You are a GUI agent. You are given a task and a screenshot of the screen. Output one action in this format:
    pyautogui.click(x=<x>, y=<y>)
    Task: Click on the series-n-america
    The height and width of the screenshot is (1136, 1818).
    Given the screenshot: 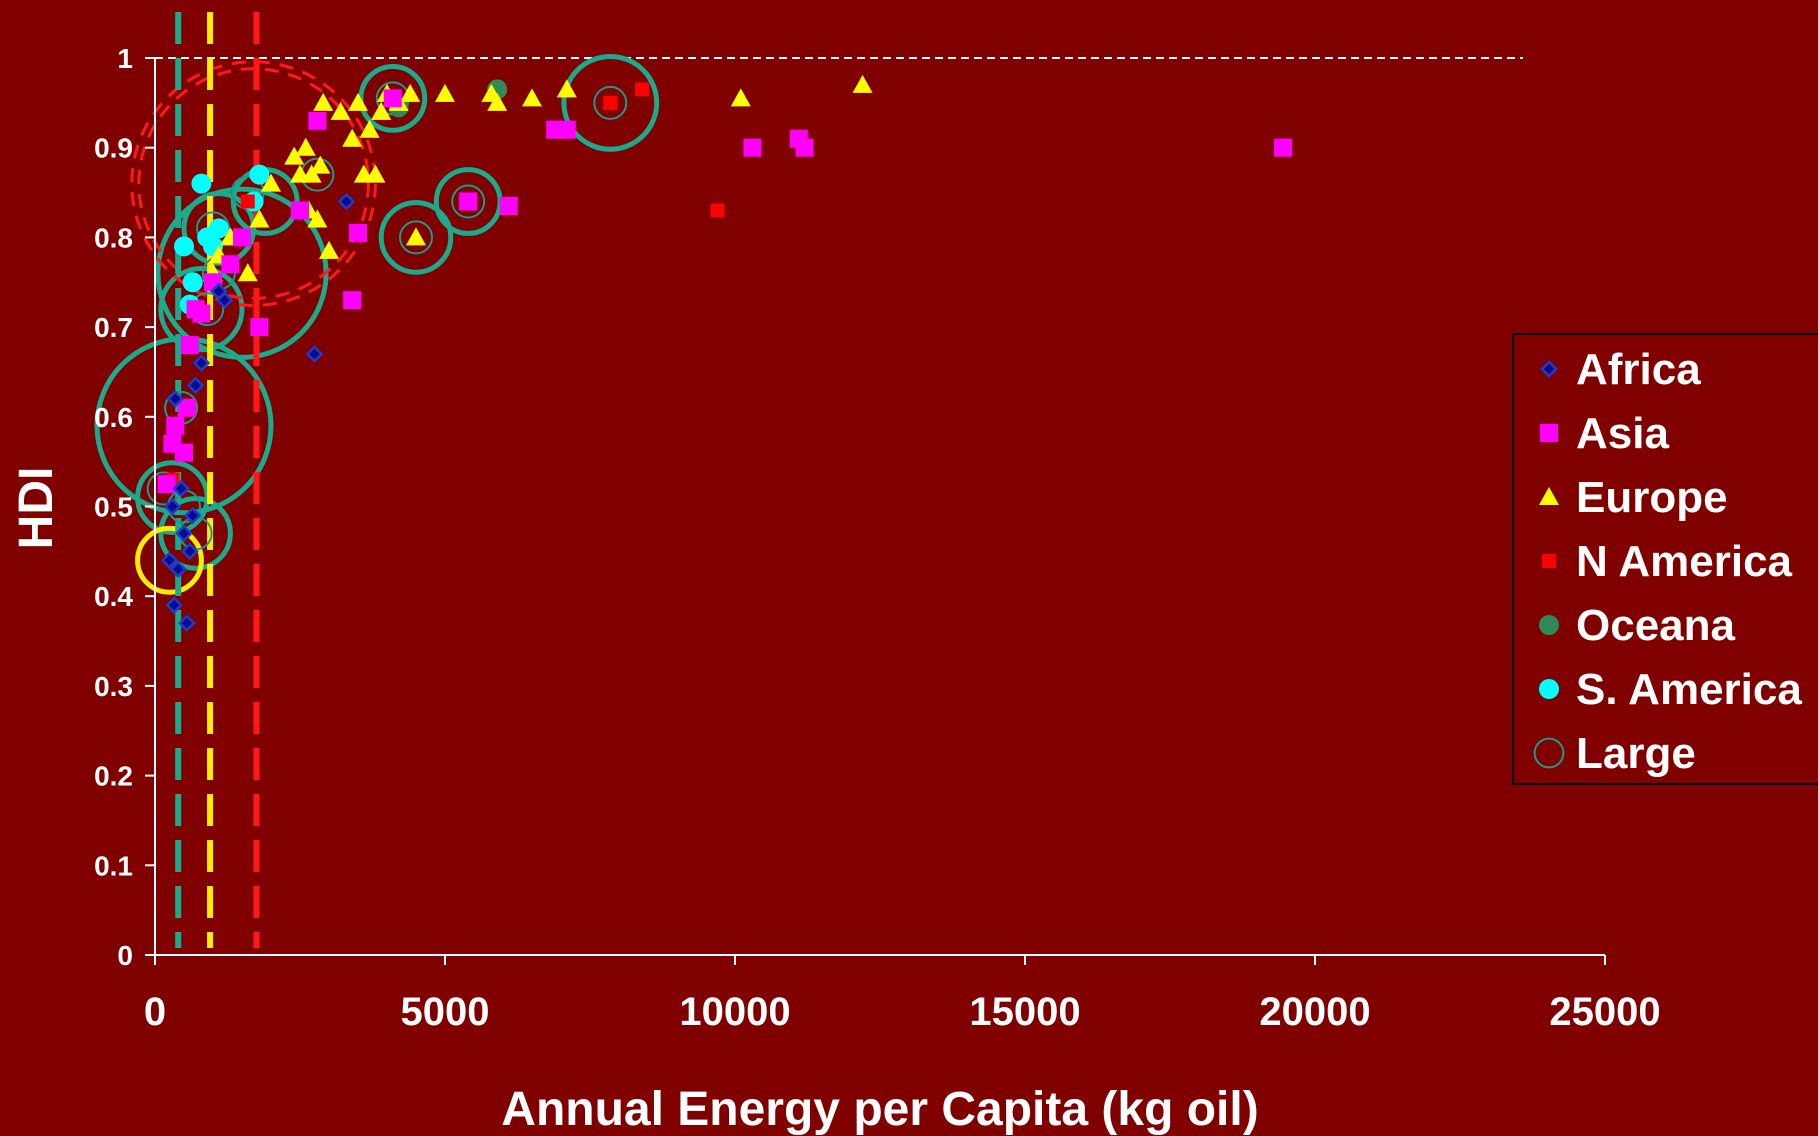 What is the action you would take?
    pyautogui.click(x=445, y=284)
    